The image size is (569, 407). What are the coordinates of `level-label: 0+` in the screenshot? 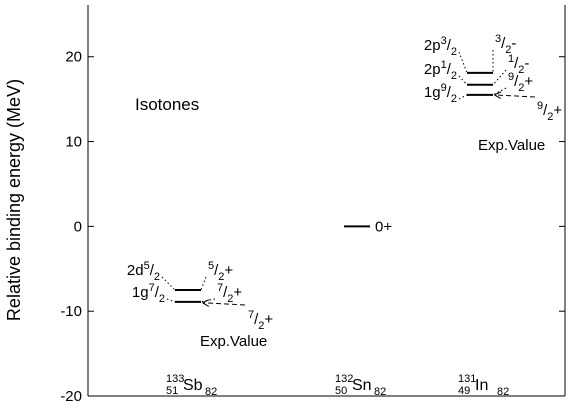 It's located at (383, 226).